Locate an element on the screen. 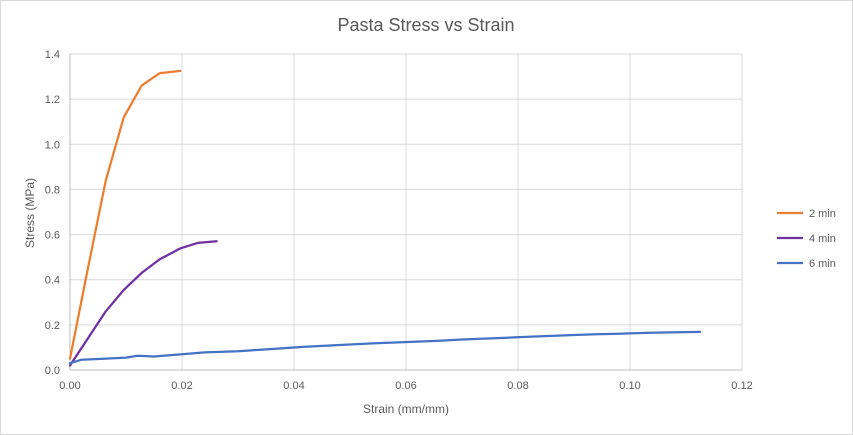 The width and height of the screenshot is (853, 435). y-tick-label: 0.0 is located at coordinates (52, 371).